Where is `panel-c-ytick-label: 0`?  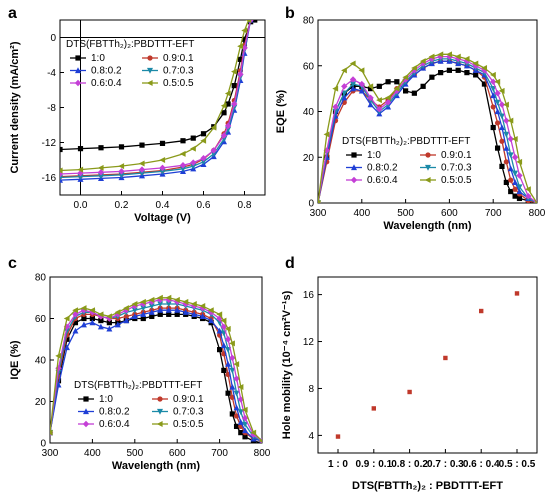 panel-c-ytick-label: 0 is located at coordinates (43, 444).